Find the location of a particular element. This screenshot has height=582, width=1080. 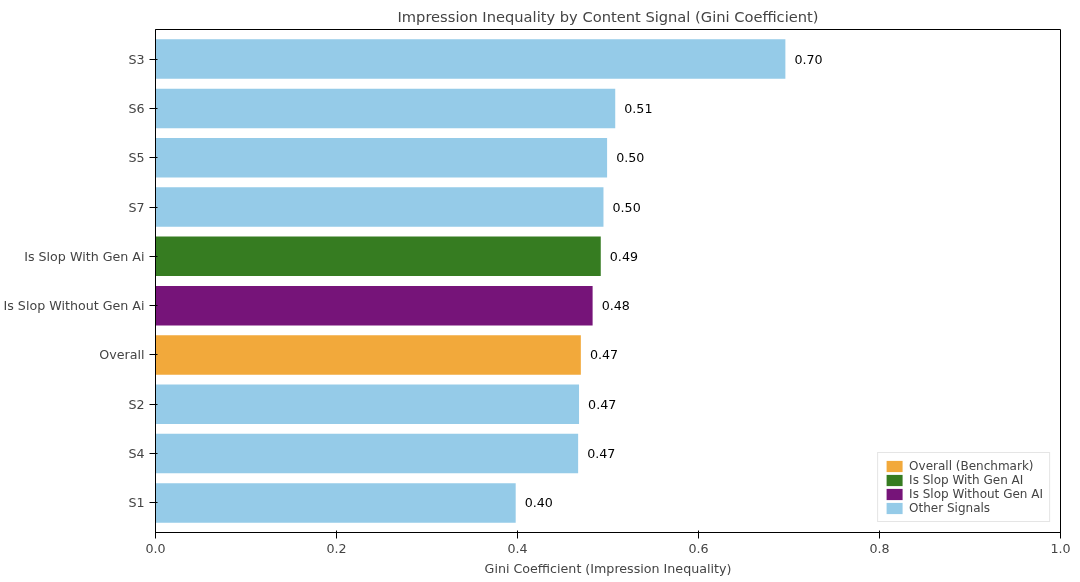

x-tick-label: 0.0 is located at coordinates (155, 548).